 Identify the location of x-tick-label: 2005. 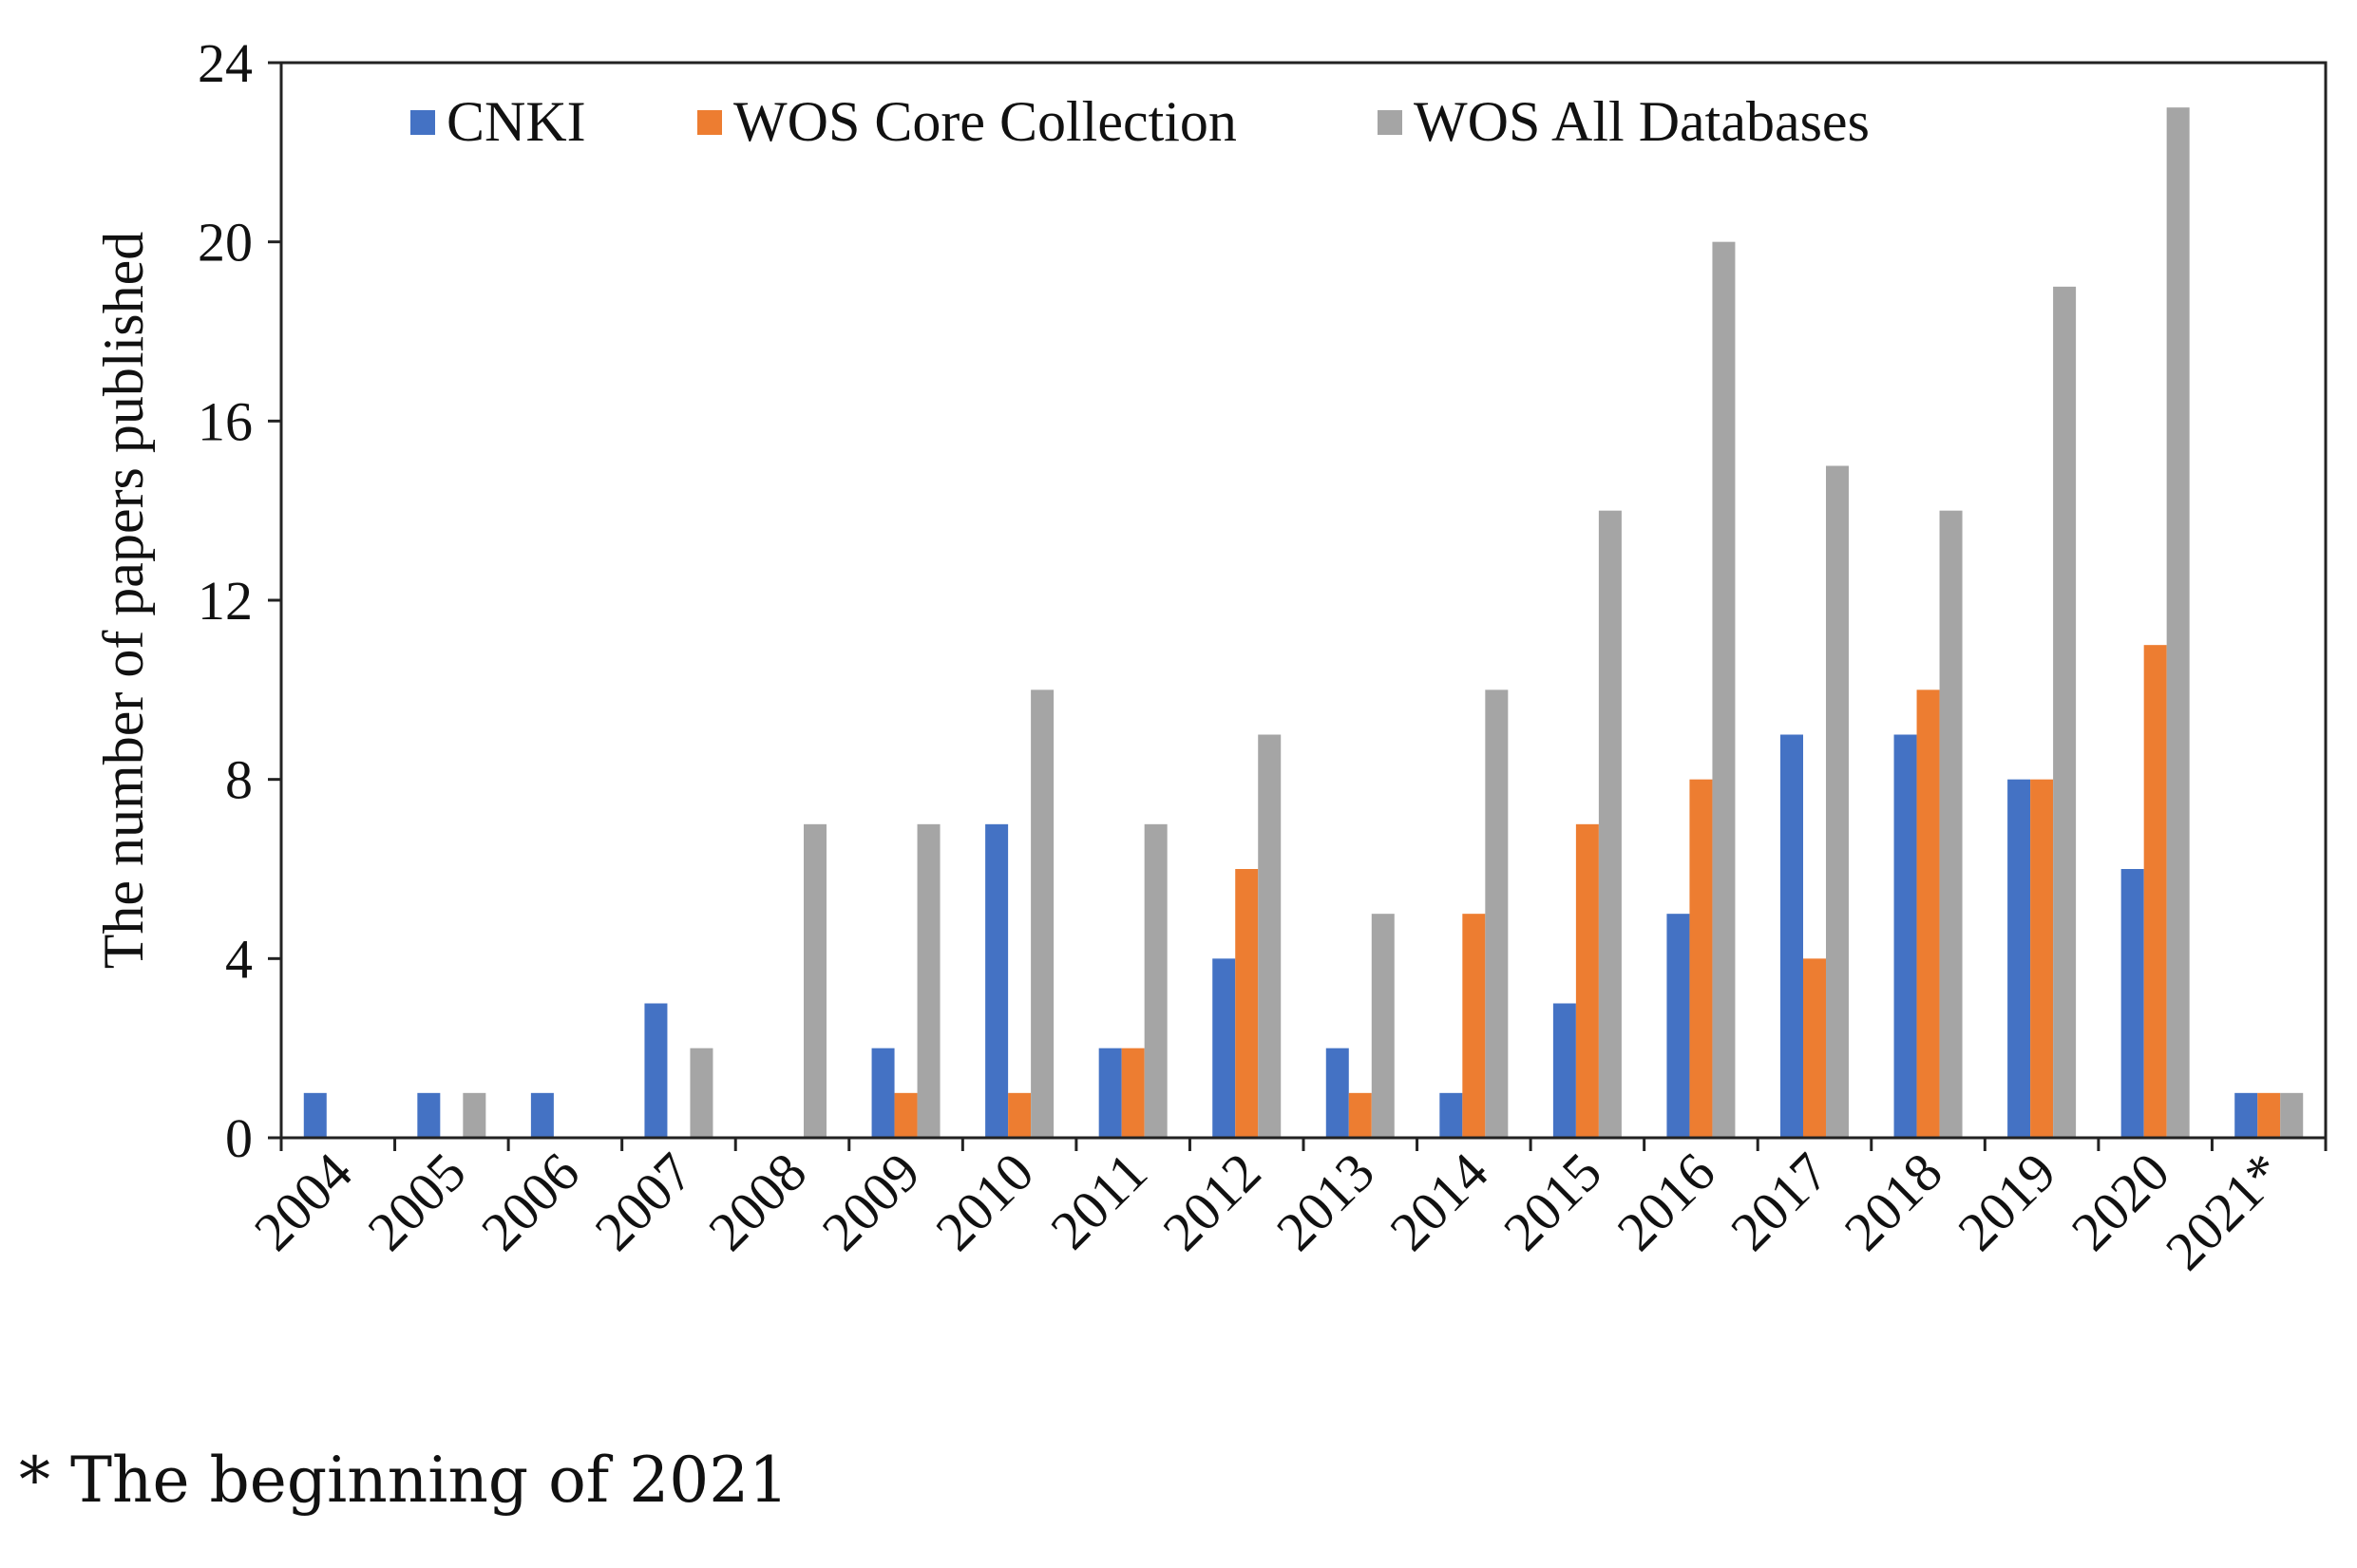
(417, 1201).